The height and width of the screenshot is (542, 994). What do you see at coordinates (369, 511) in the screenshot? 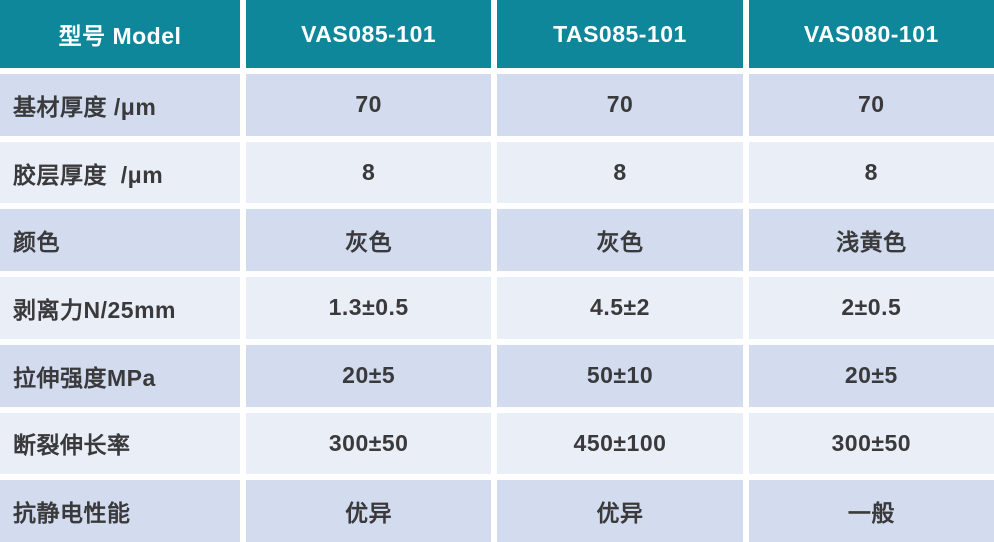
I see `cell-antistatic-vas085: 优异` at bounding box center [369, 511].